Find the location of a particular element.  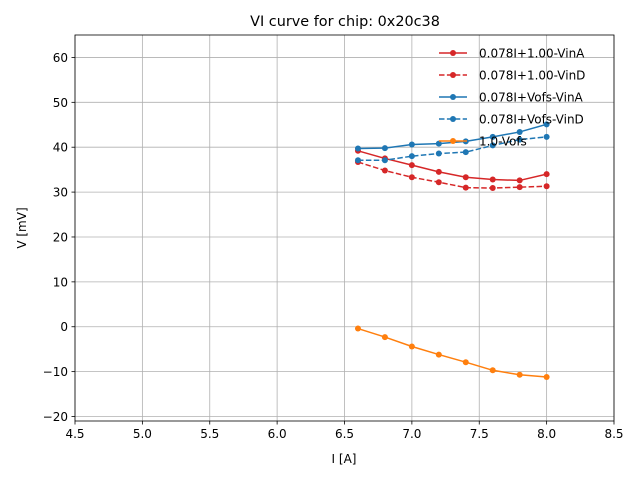

x-tick-label: 5.5 is located at coordinates (209, 434).